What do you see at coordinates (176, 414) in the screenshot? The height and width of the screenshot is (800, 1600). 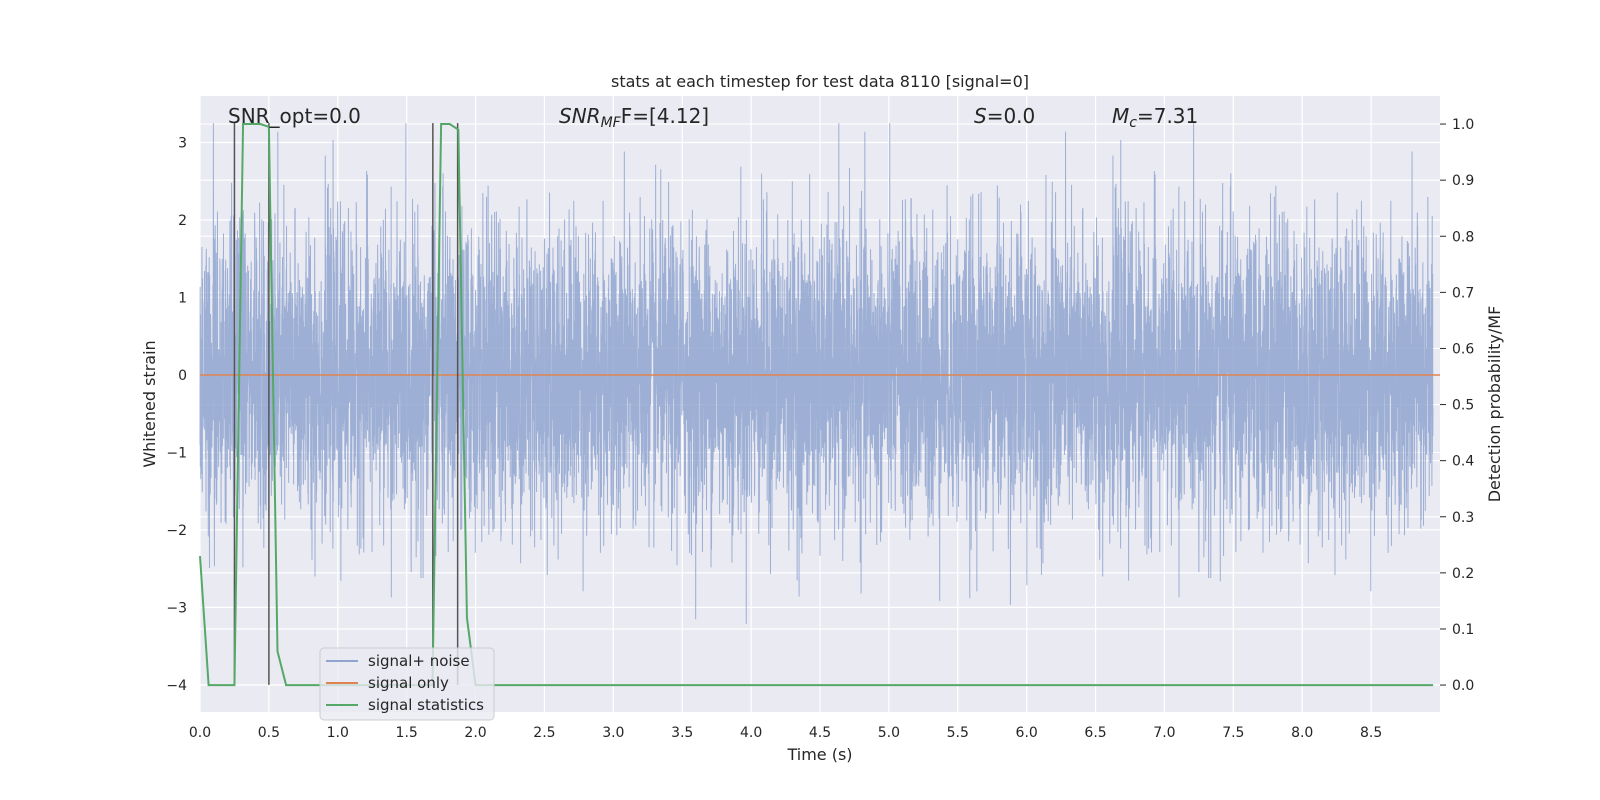 I see `y-axis-ticks: −4 −3 −2 −1 0 1 2 3` at bounding box center [176, 414].